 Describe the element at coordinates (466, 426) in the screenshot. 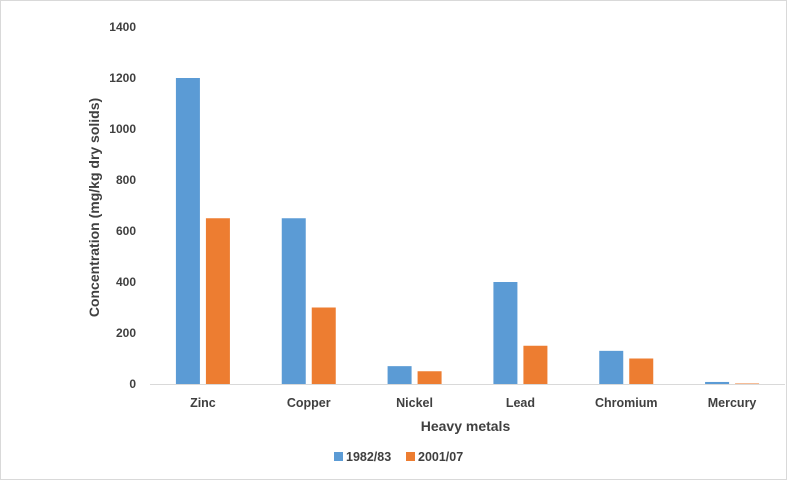

I see `x-axis-title: Heavy metals` at that location.